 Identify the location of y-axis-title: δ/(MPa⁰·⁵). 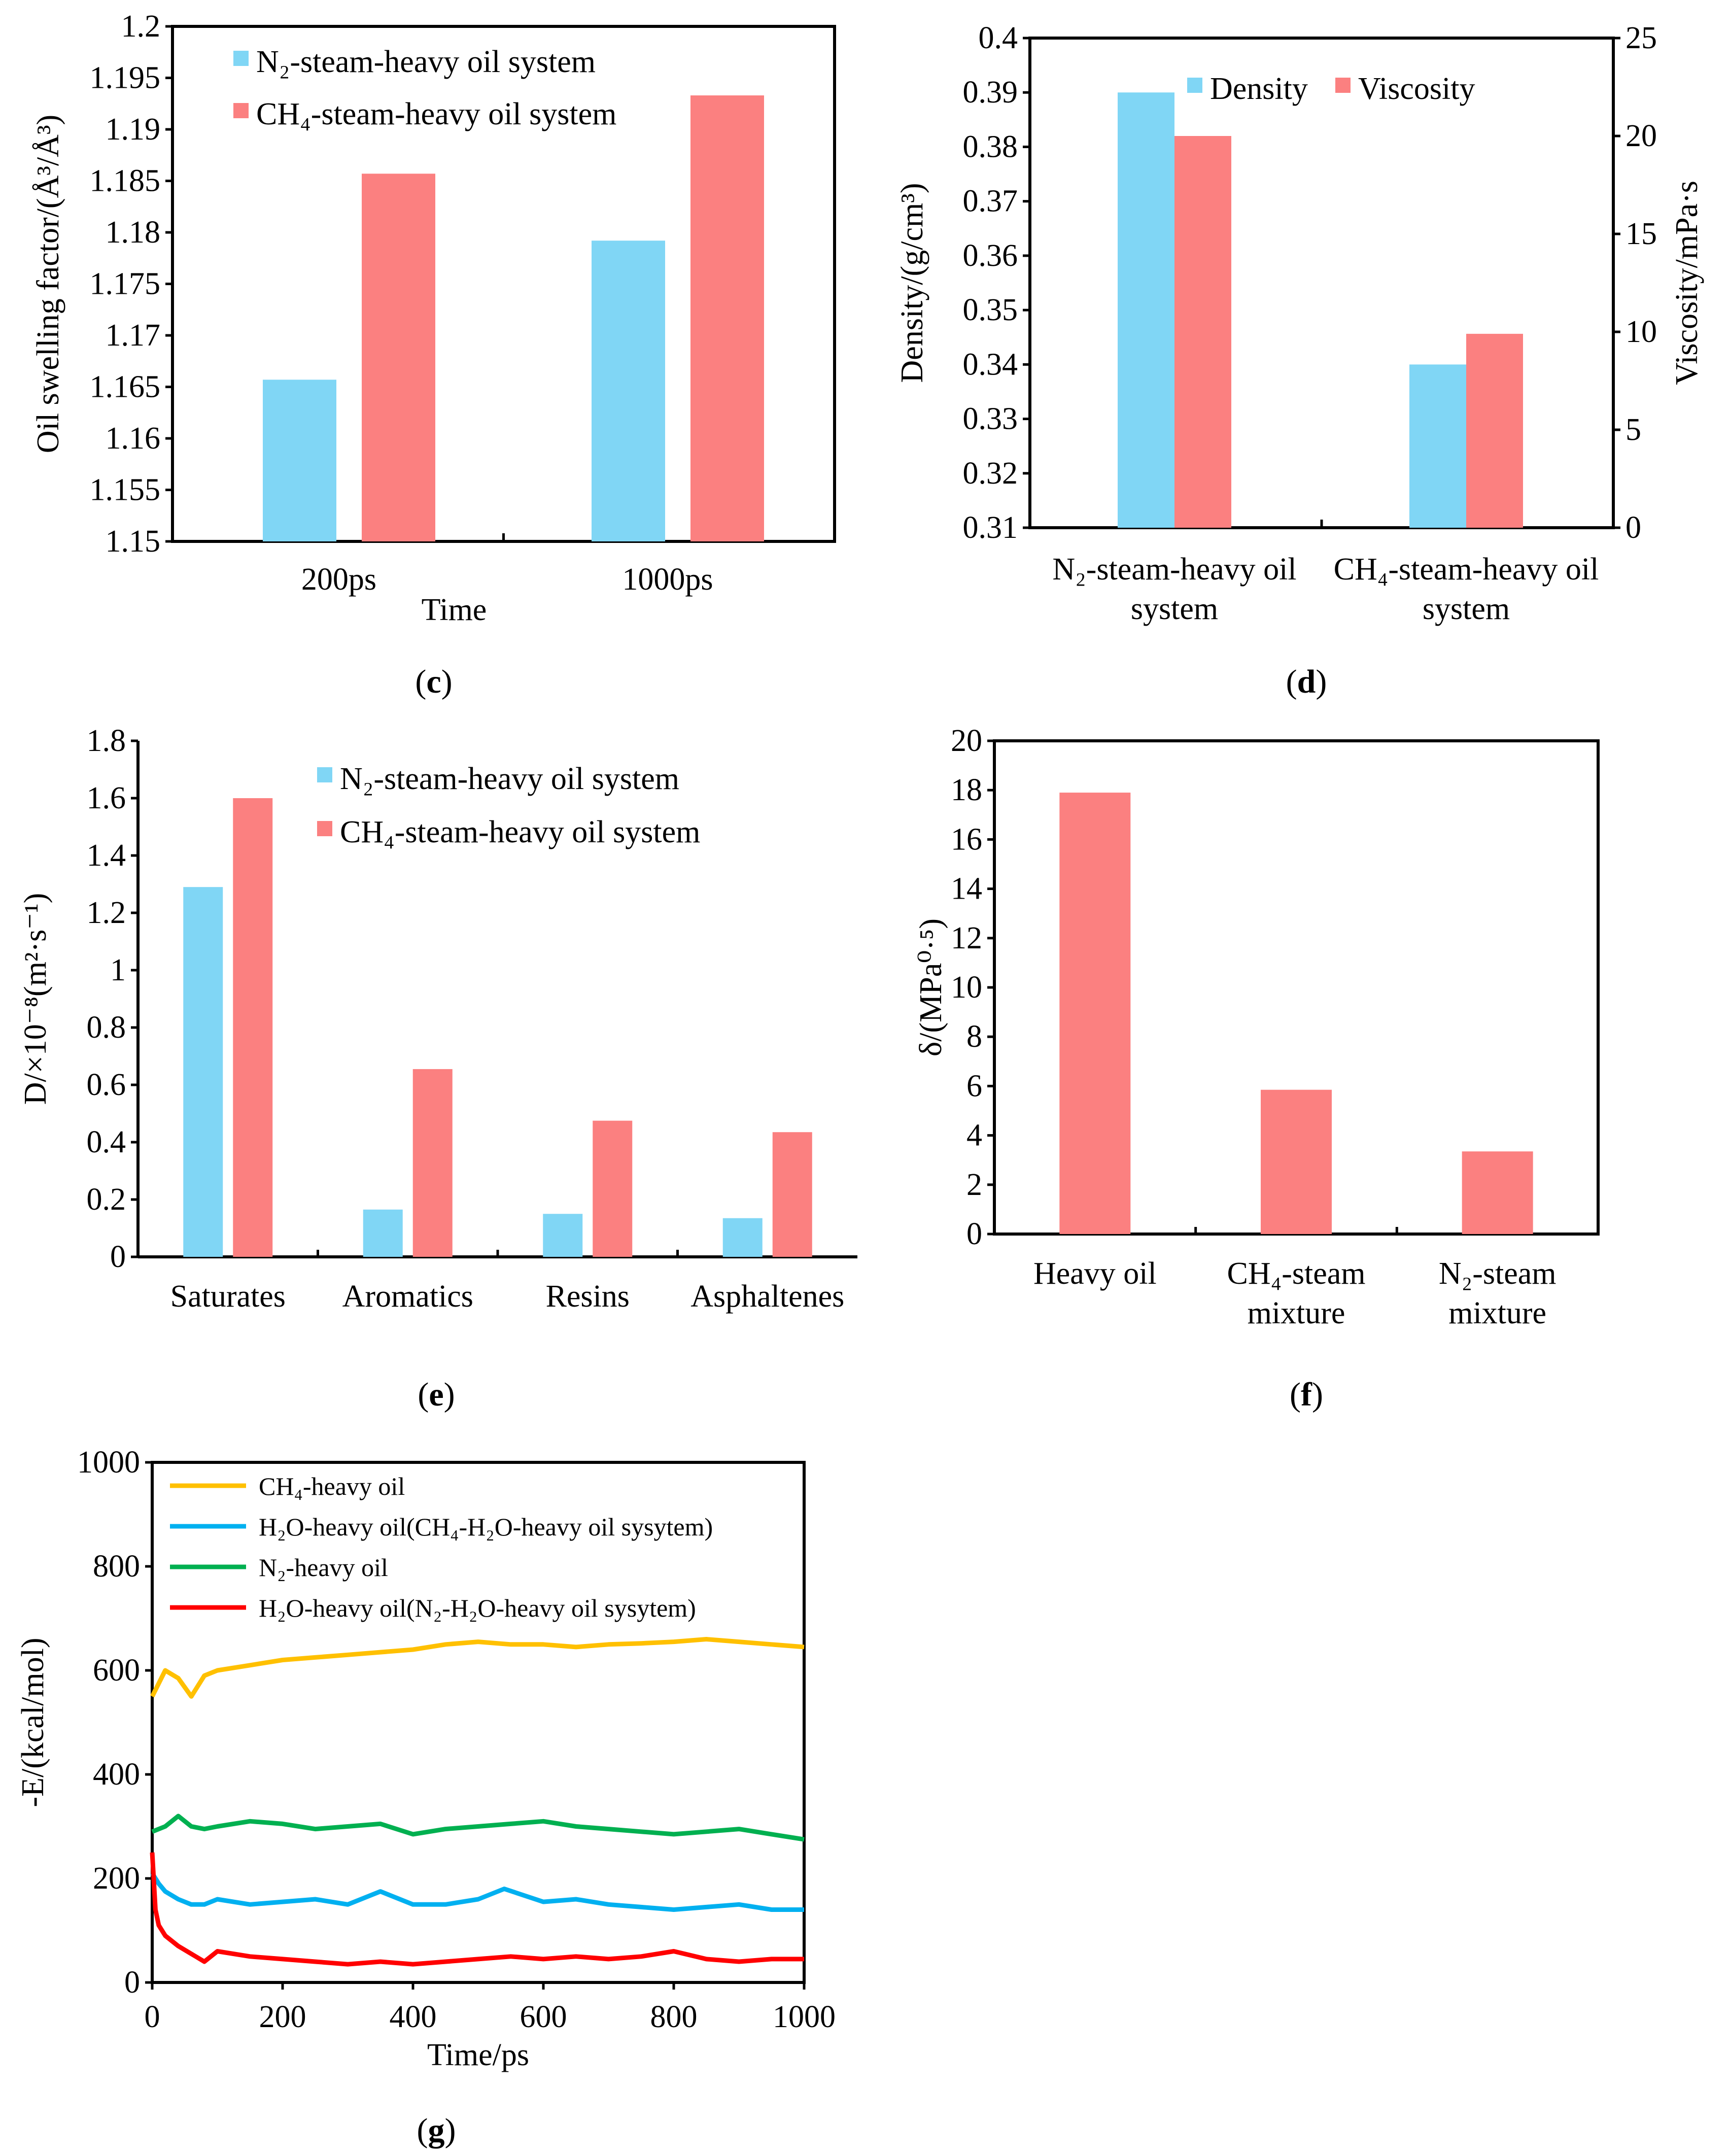
(931, 987).